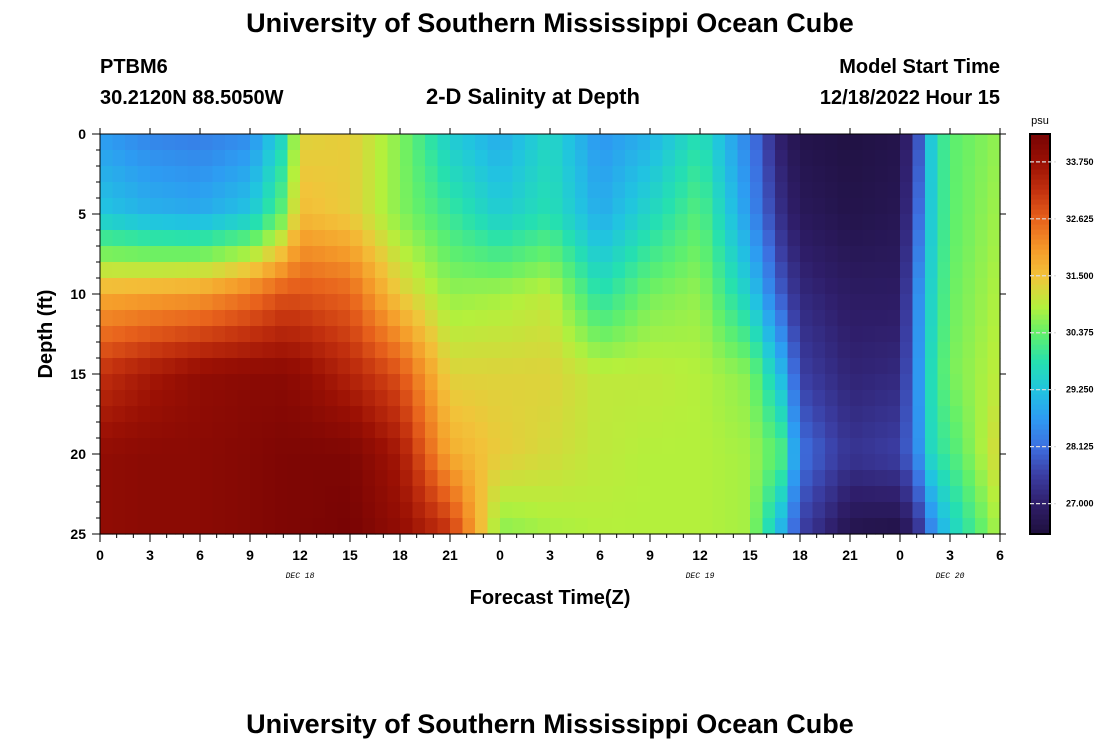 Image resolution: width=1100 pixels, height=750 pixels. What do you see at coordinates (78, 294) in the screenshot?
I see `y-tick-label: 10` at bounding box center [78, 294].